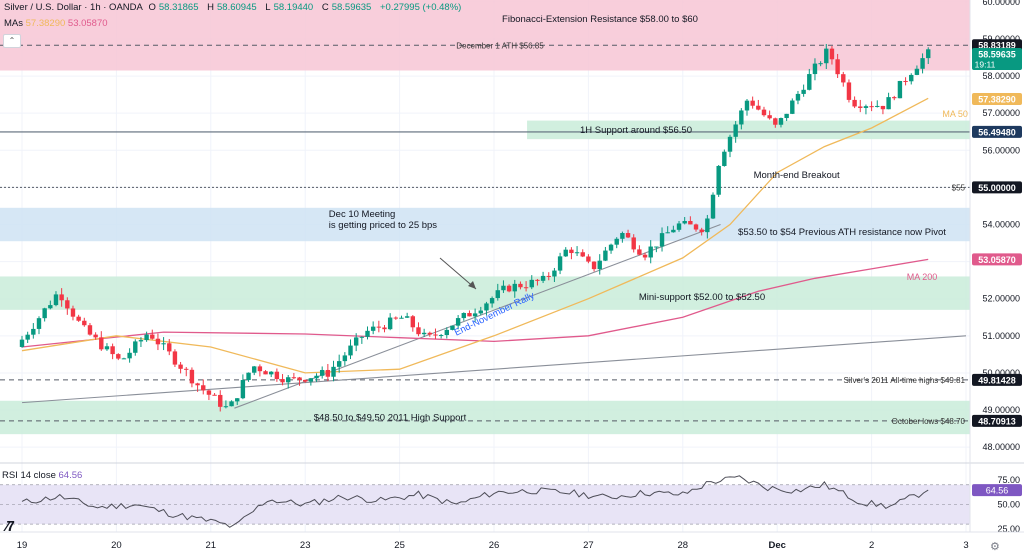 Image resolution: width=1024 pixels, height=555 pixels. What do you see at coordinates (985, 64) in the screenshot?
I see `price-label-countdown: 19:11` at bounding box center [985, 64].